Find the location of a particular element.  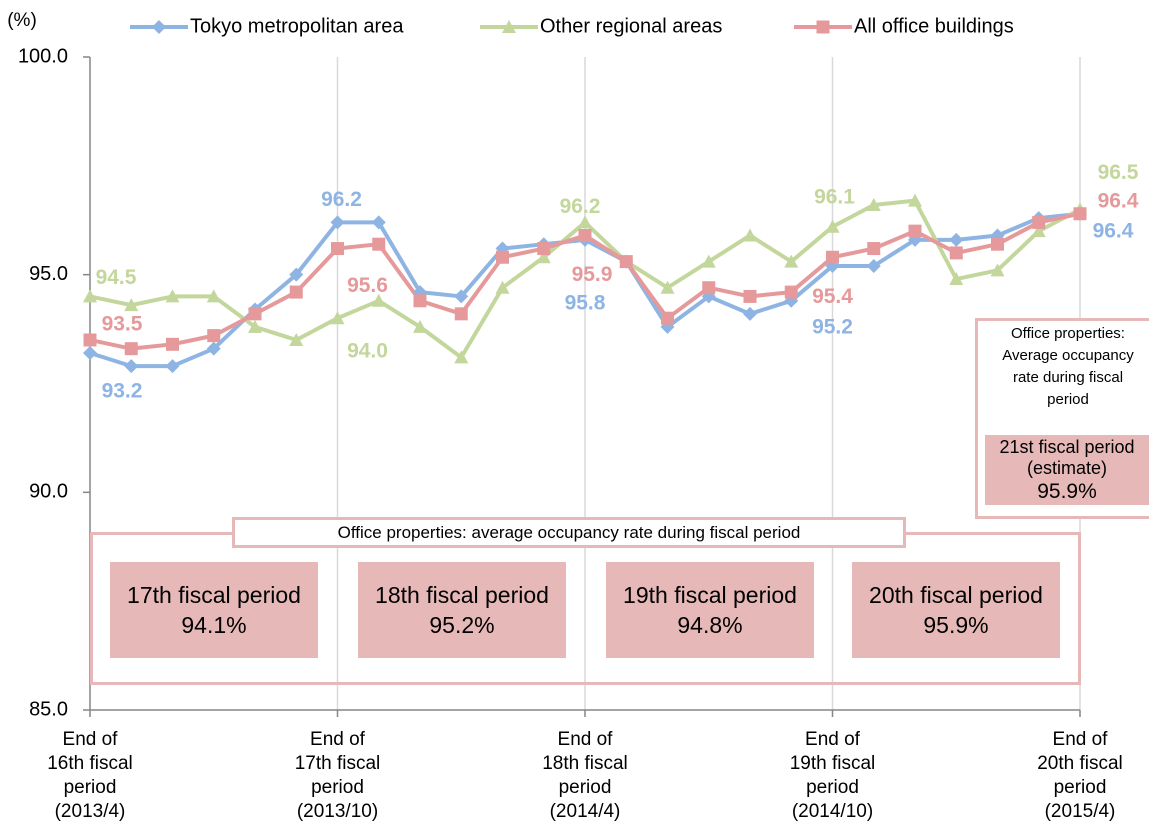

period-fill: 17th fiscal period 94.1% is located at coordinates (214, 610).